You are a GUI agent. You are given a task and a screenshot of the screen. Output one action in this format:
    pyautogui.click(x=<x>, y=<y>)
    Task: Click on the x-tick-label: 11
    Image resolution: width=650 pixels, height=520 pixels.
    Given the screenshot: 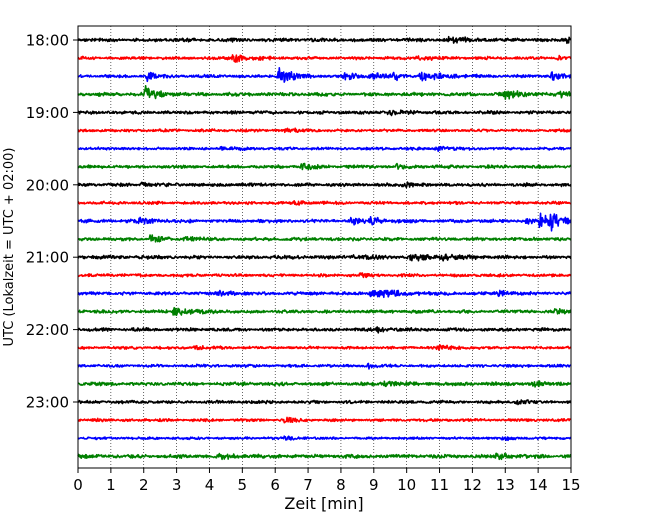 What is the action you would take?
    pyautogui.click(x=439, y=485)
    